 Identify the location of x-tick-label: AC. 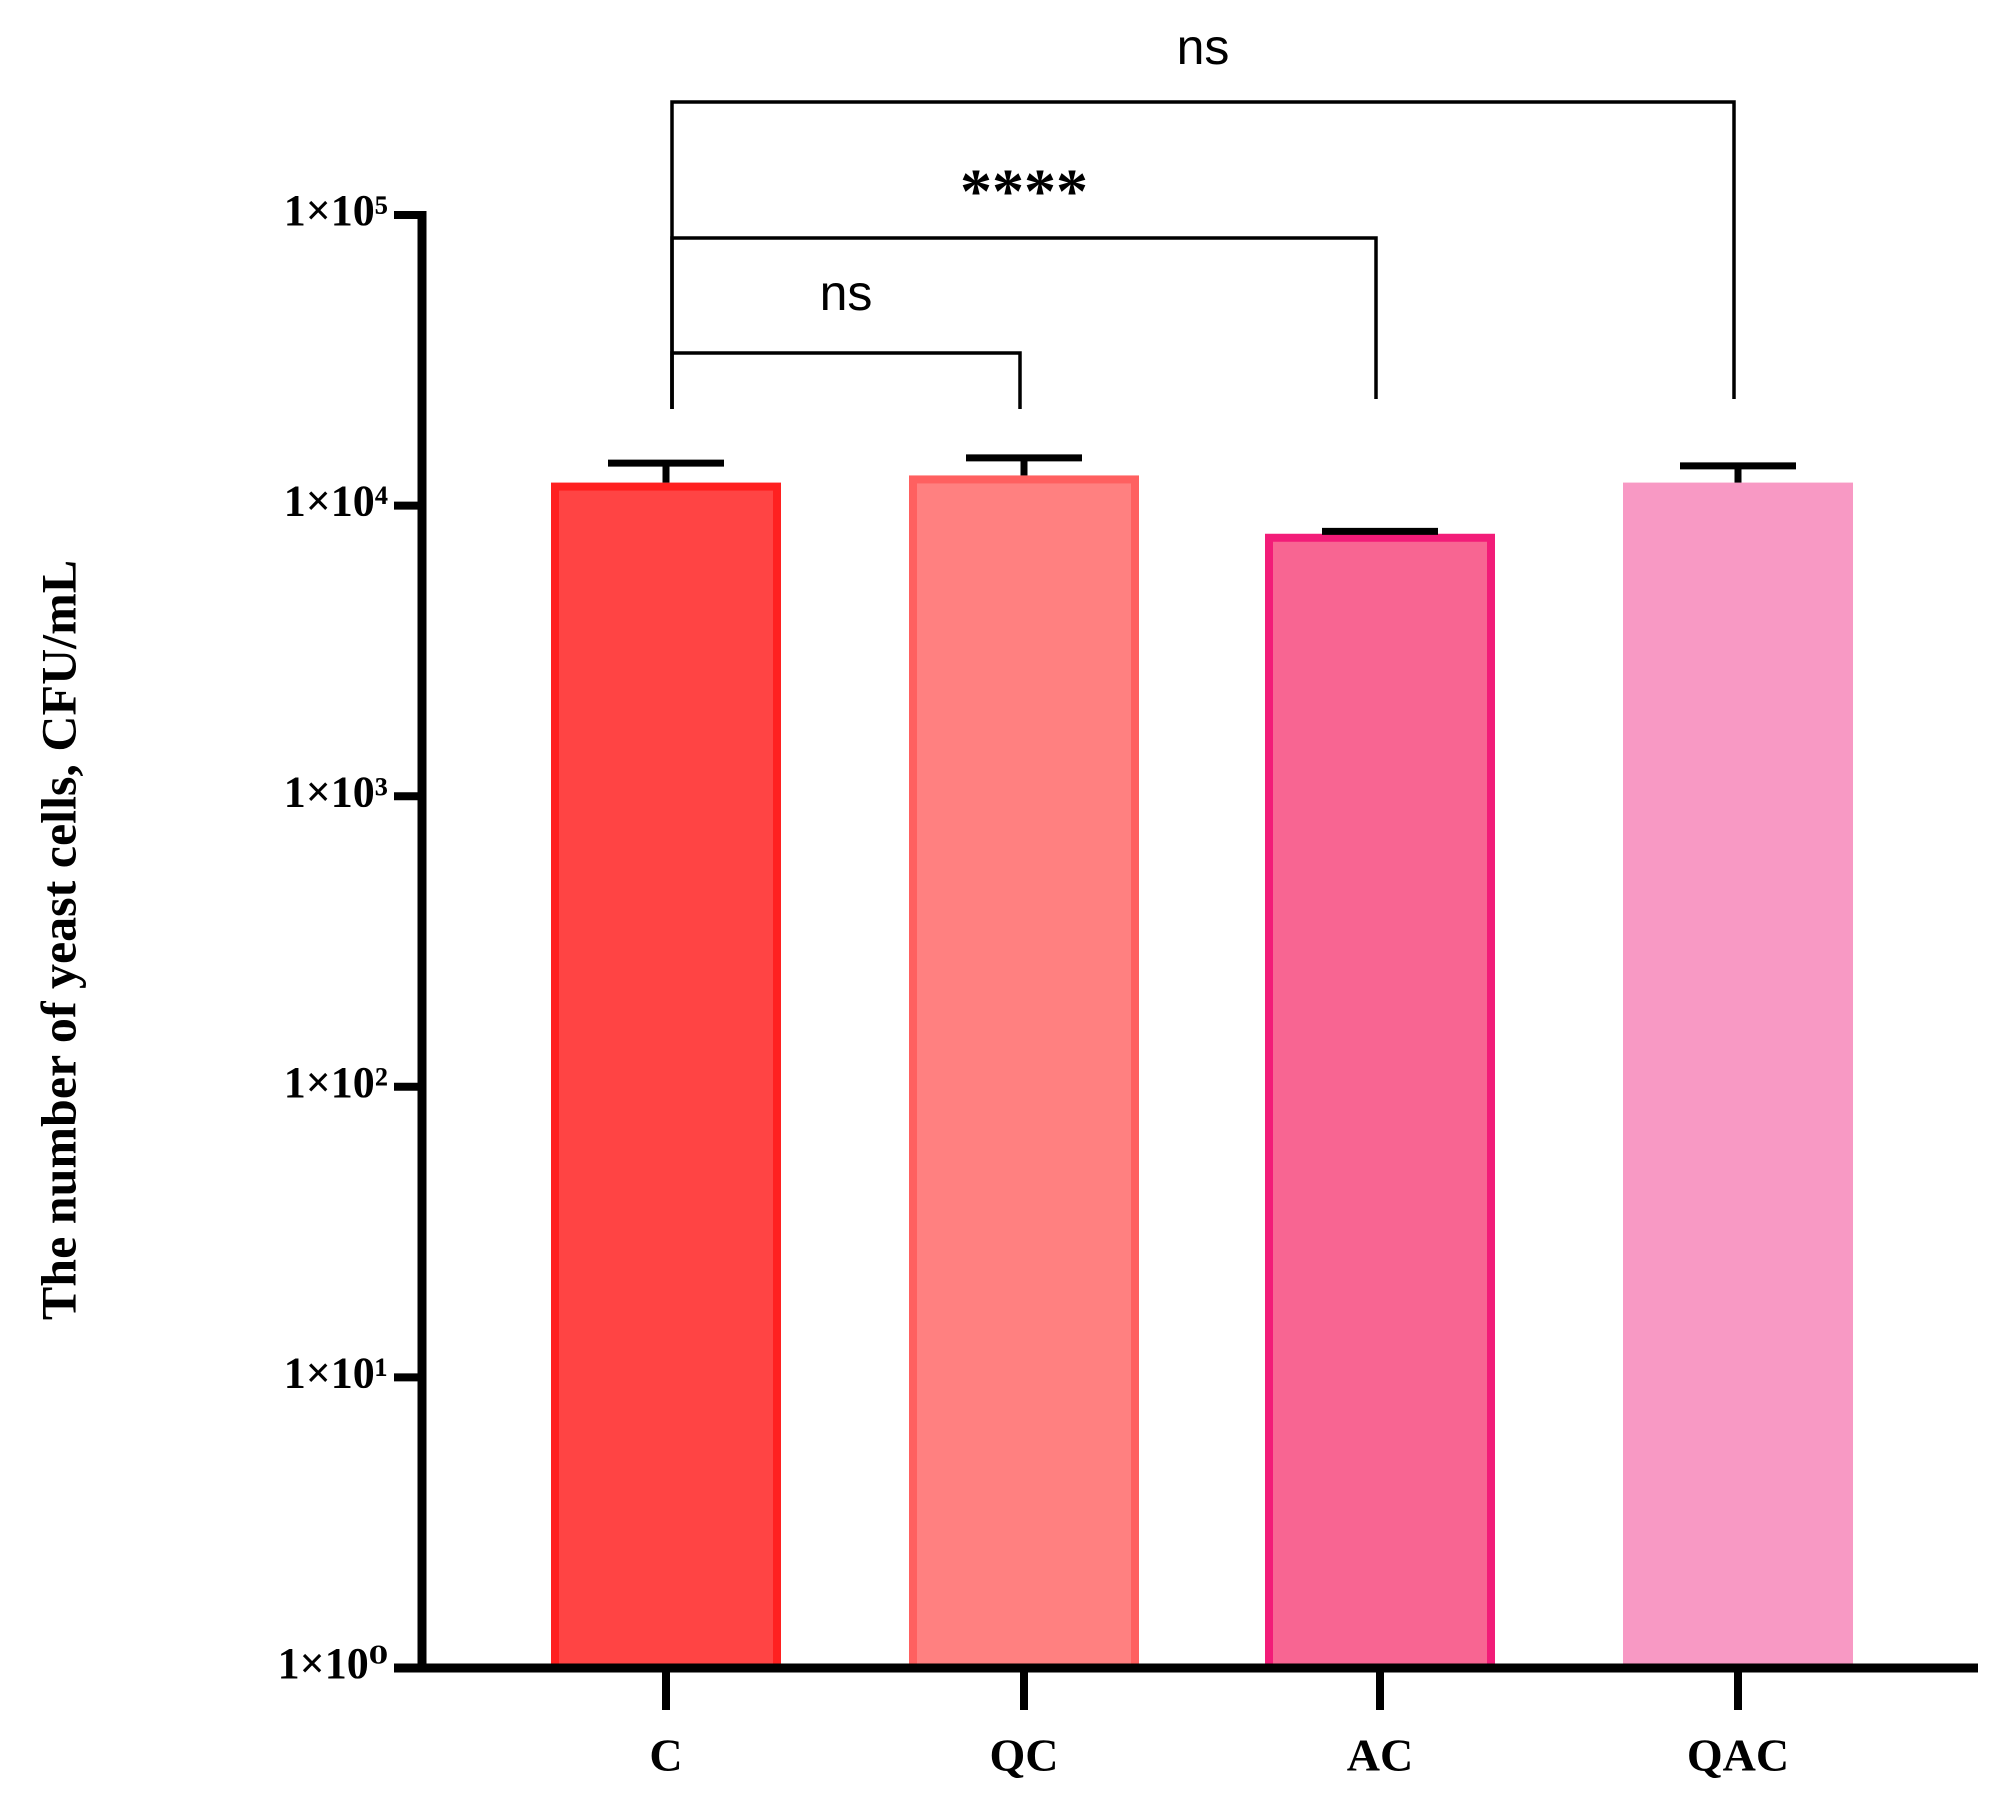
(1380, 1755).